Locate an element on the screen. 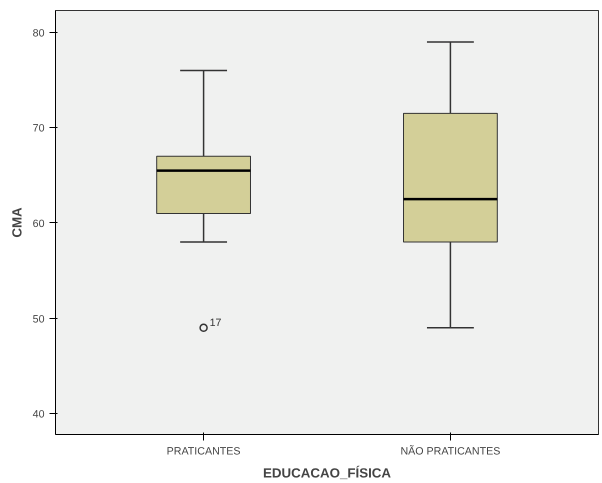 The height and width of the screenshot is (483, 602). annotation: 17 is located at coordinates (216, 322).